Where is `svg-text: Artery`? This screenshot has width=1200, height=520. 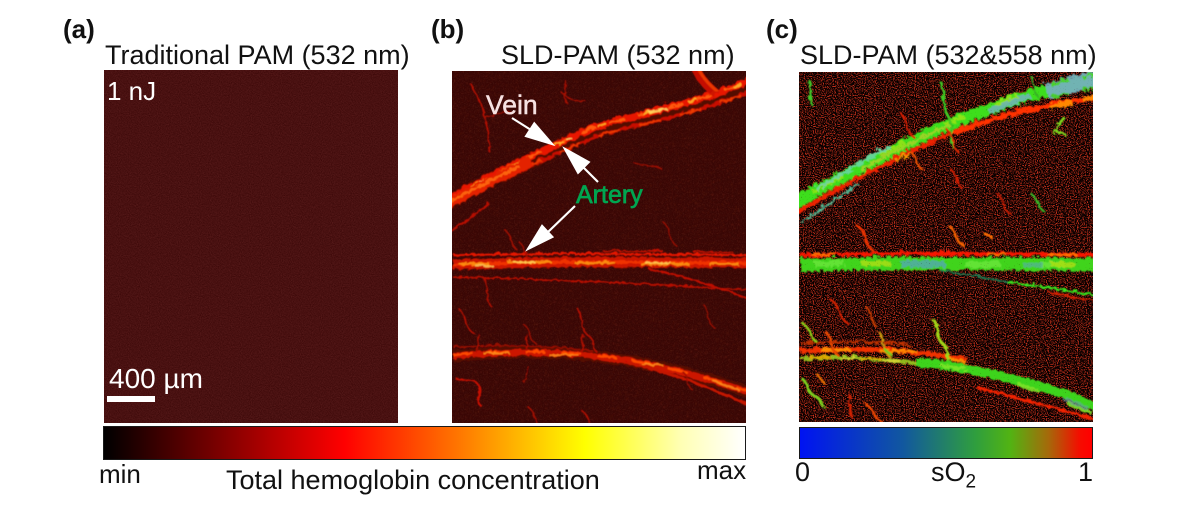 svg-text: Artery is located at coordinates (609, 195).